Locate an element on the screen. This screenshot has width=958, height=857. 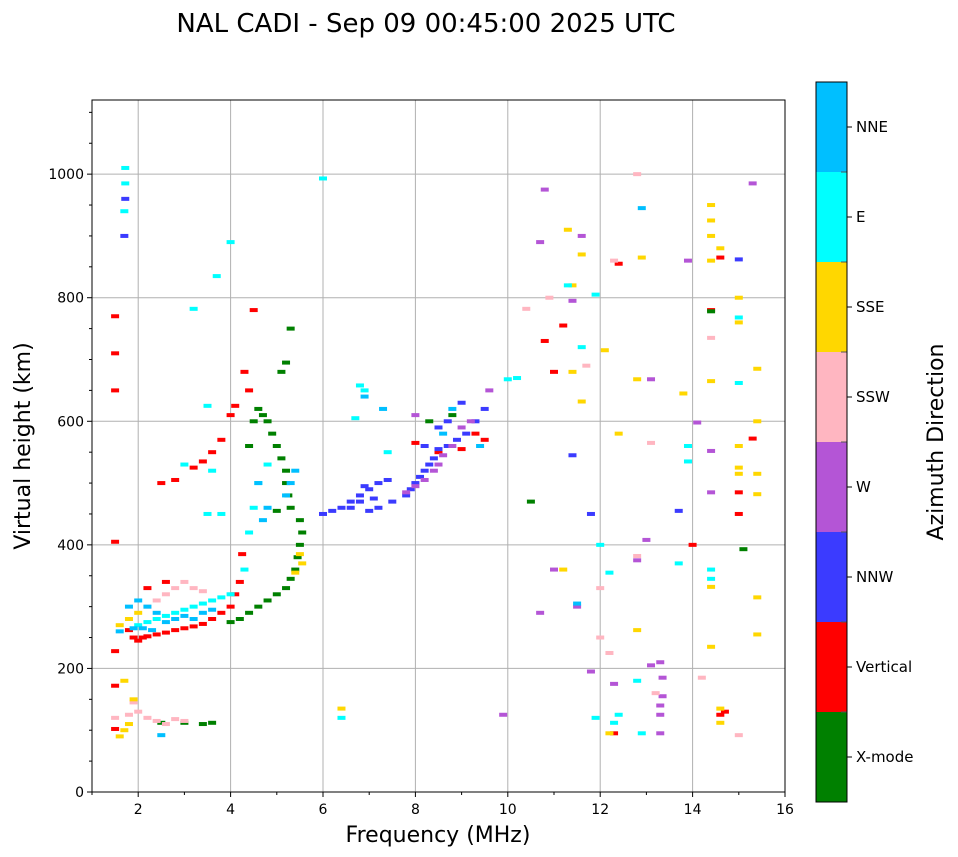
y-axis-ticks: 0 200 400 600 800 1000 is located at coordinates (70, 456).